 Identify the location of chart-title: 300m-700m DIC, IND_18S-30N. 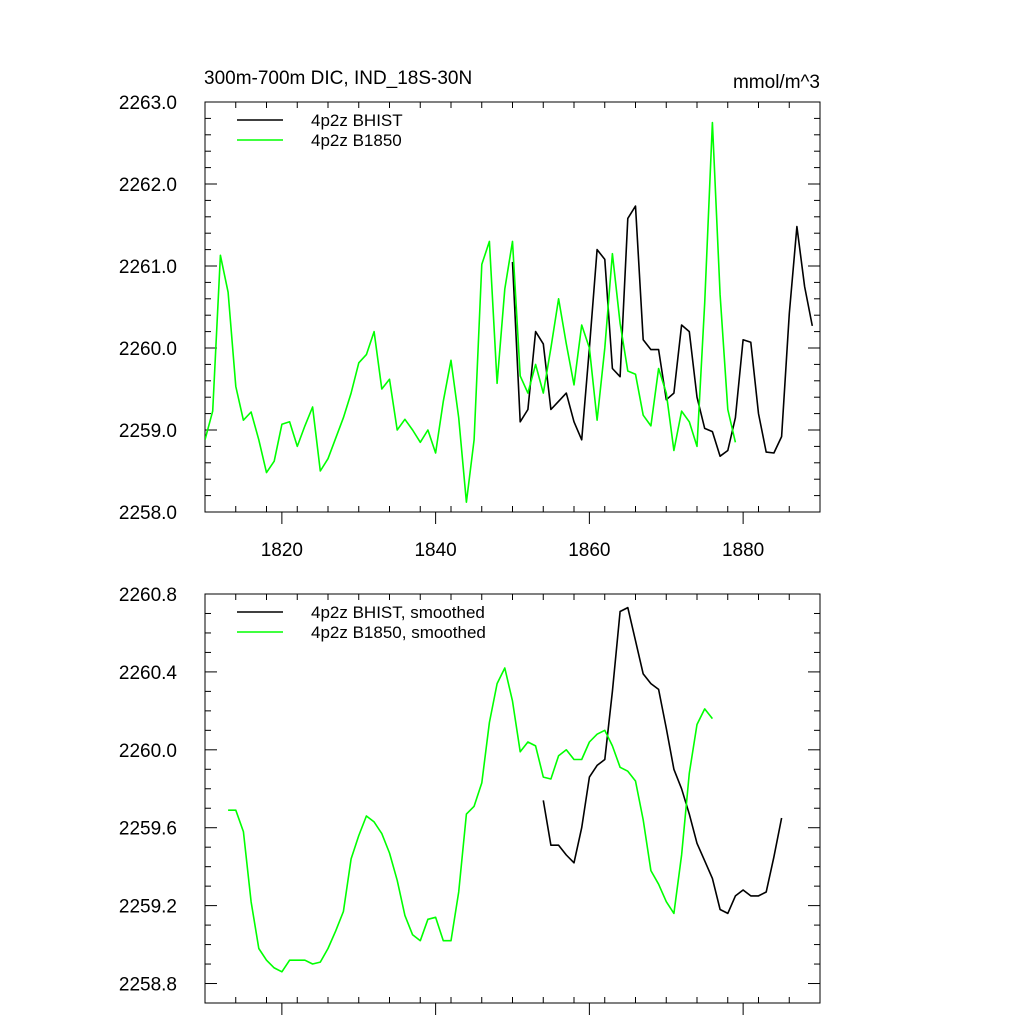
(338, 78).